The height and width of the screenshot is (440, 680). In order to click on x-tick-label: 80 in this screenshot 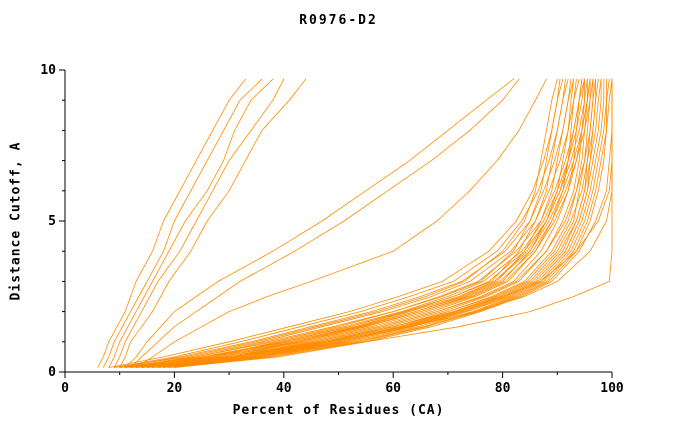, I will do `click(503, 388)`.